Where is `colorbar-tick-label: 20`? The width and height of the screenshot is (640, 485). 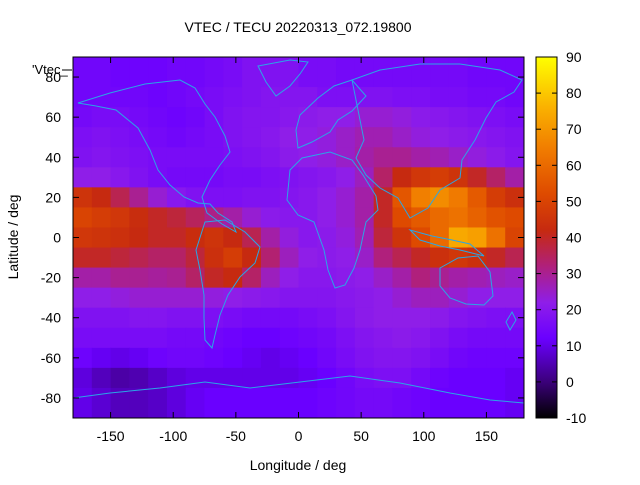 colorbar-tick-label: 20 is located at coordinates (574, 310).